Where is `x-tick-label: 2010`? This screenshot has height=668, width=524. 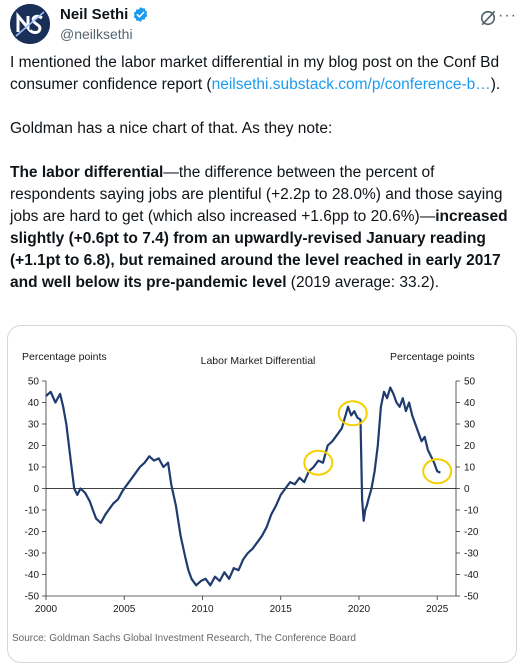 x-tick-label: 2010 is located at coordinates (202, 609).